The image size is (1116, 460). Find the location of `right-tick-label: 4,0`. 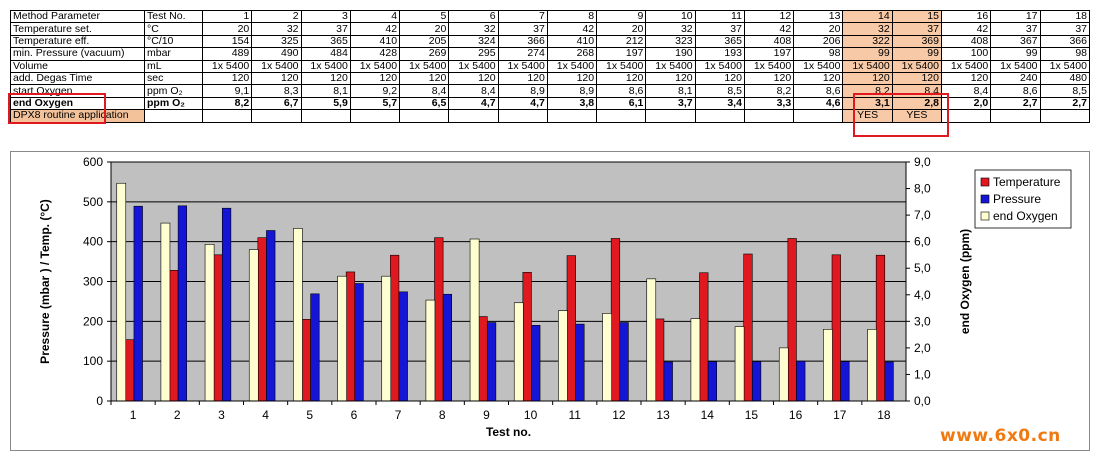

right-tick-label: 4,0 is located at coordinates (922, 295).